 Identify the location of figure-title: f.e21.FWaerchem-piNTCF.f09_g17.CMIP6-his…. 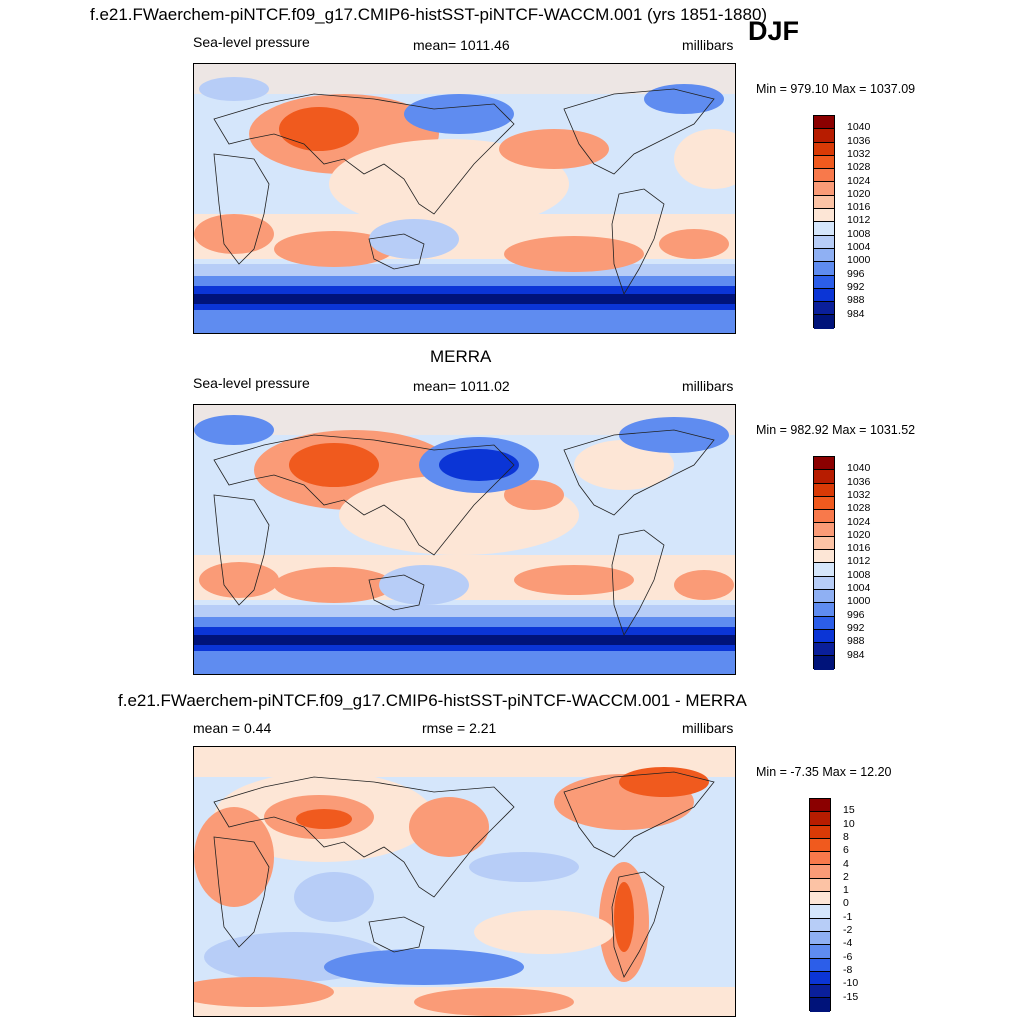
(429, 14).